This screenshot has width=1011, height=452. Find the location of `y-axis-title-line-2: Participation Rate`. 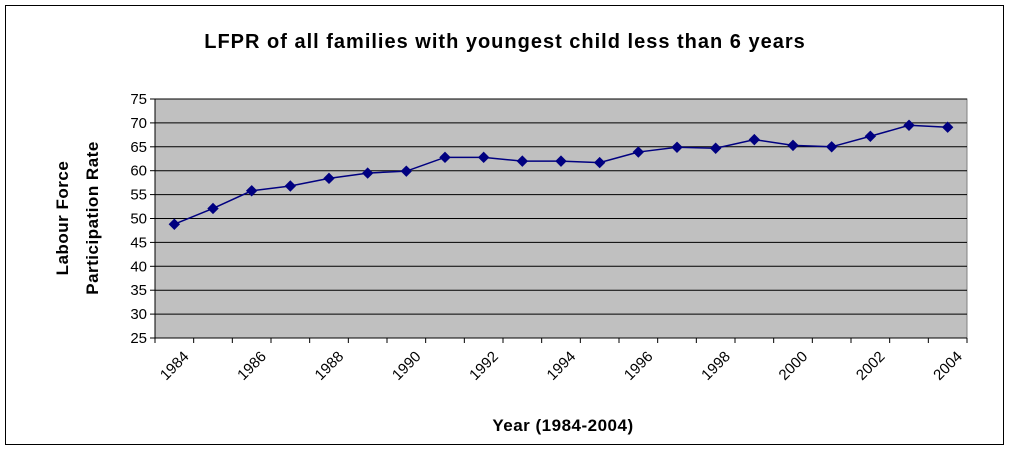

y-axis-title-line-2: Participation Rate is located at coordinates (92, 218).